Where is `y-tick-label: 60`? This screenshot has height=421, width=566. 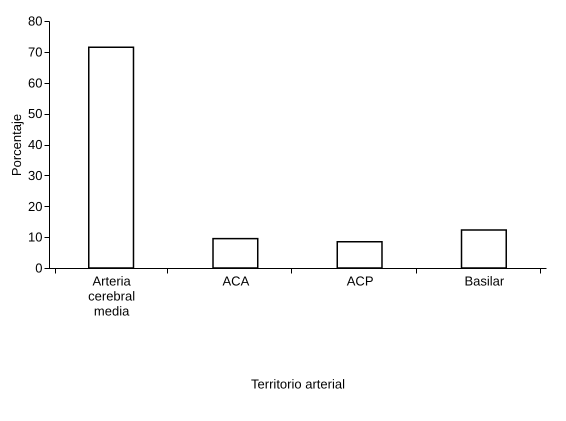
y-tick-label: 60 is located at coordinates (35, 82).